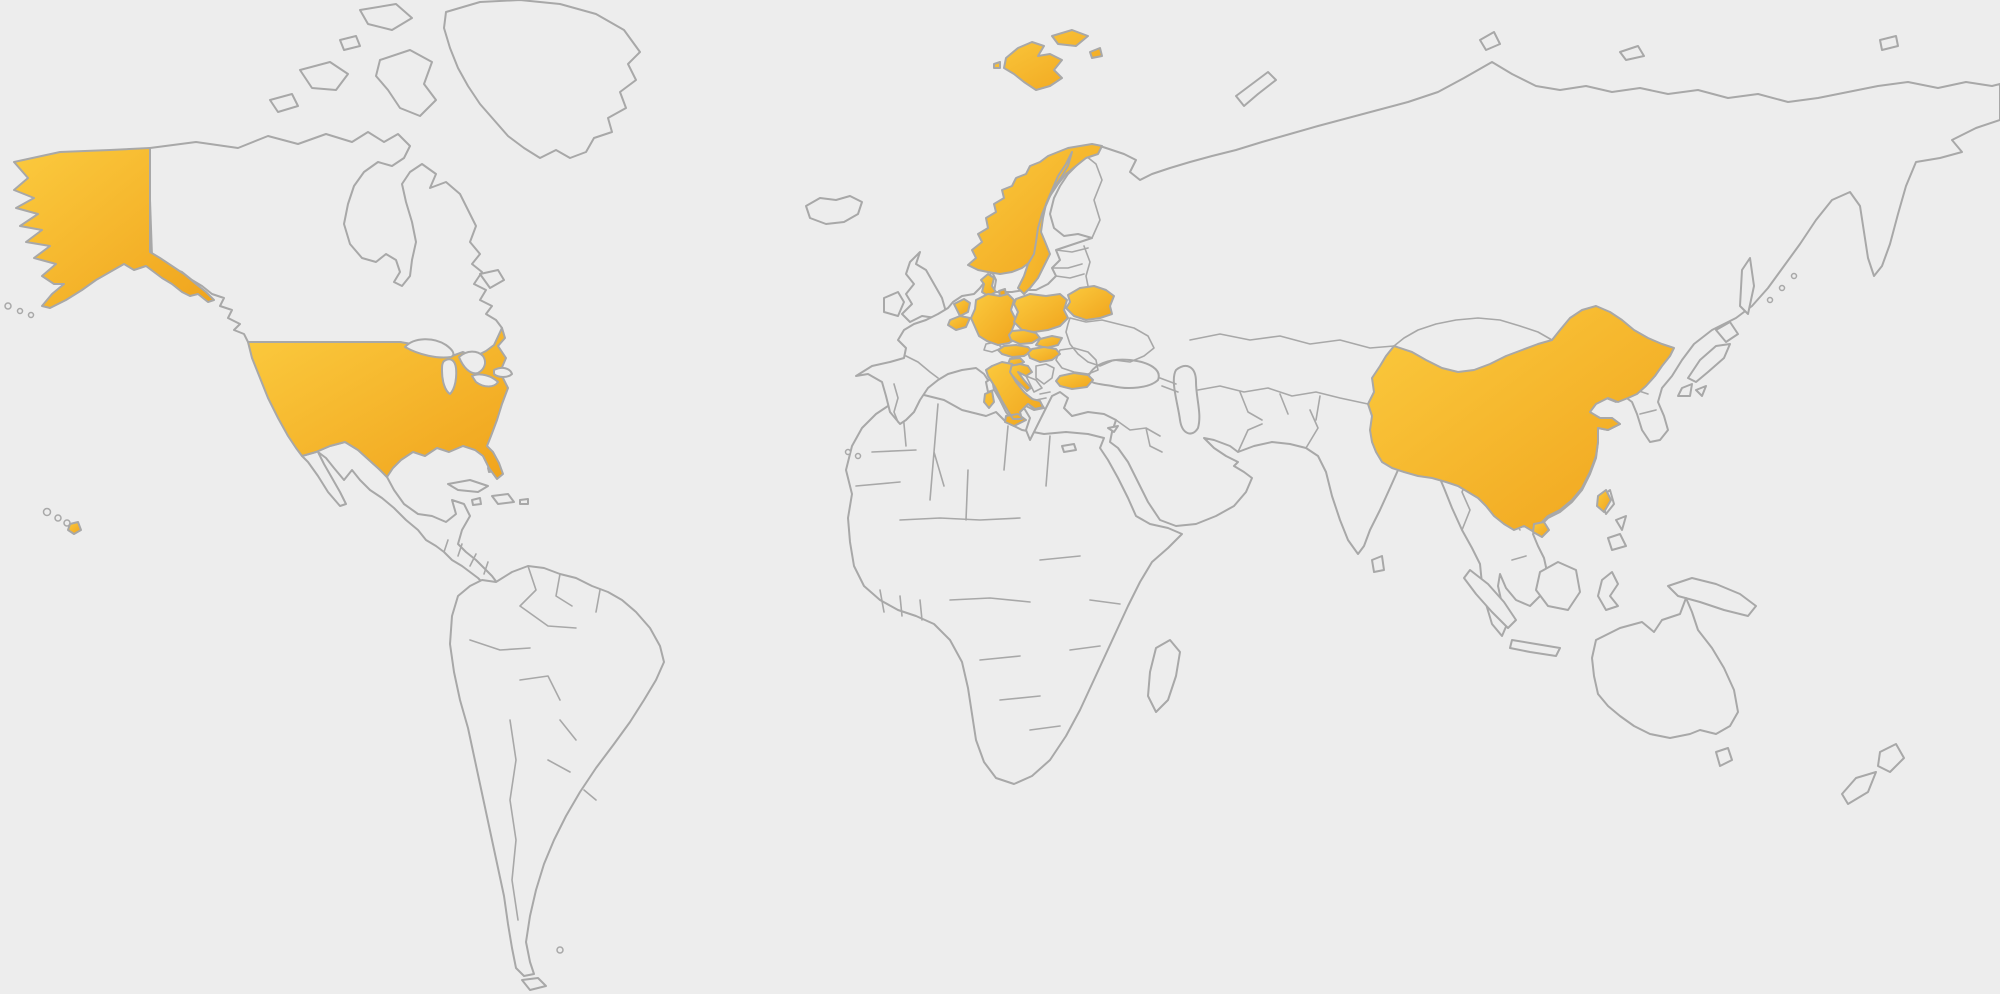 Image resolution: width=2000 pixels, height=994 pixels. I want to click on lake-michigan, so click(449, 376).